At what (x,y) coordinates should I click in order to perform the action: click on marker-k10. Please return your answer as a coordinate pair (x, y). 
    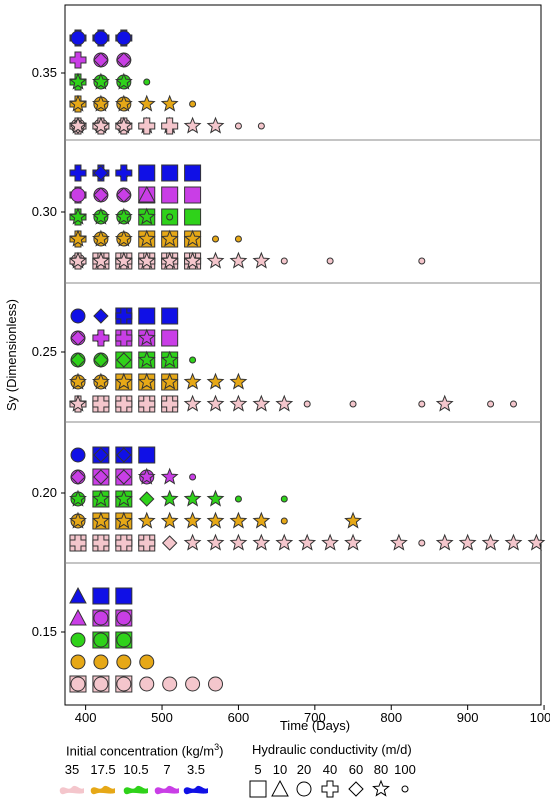
    Looking at the image, I should click on (146, 194).